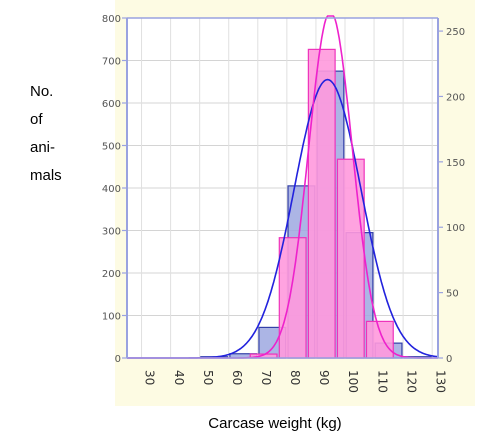  I want to click on left-tick-label: 200, so click(111, 274).